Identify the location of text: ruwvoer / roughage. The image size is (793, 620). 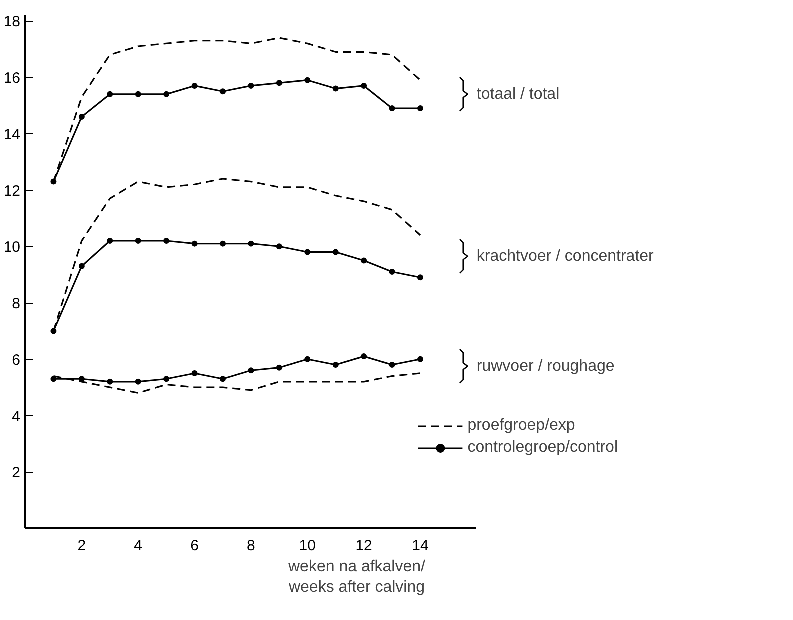
(545, 366).